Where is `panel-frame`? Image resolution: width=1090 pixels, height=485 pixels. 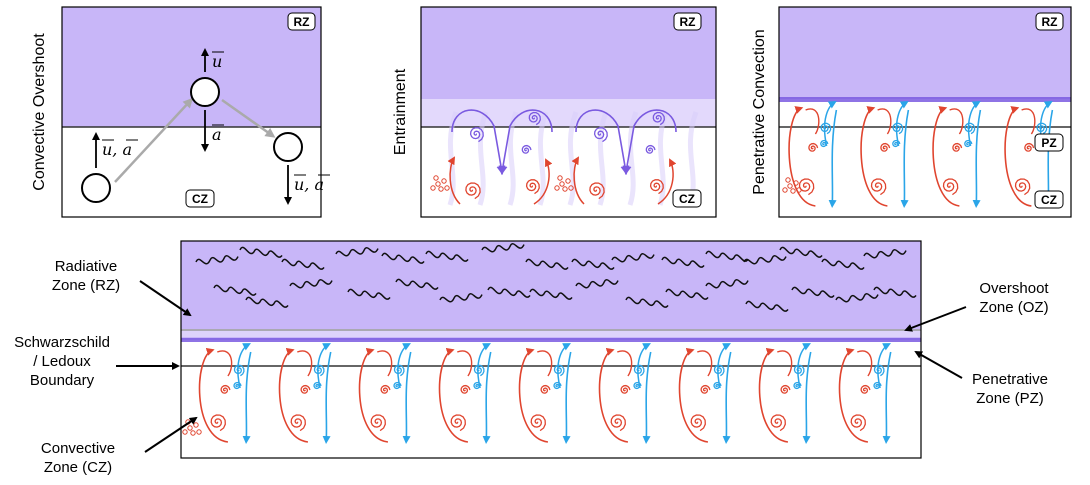 panel-frame is located at coordinates (925, 112).